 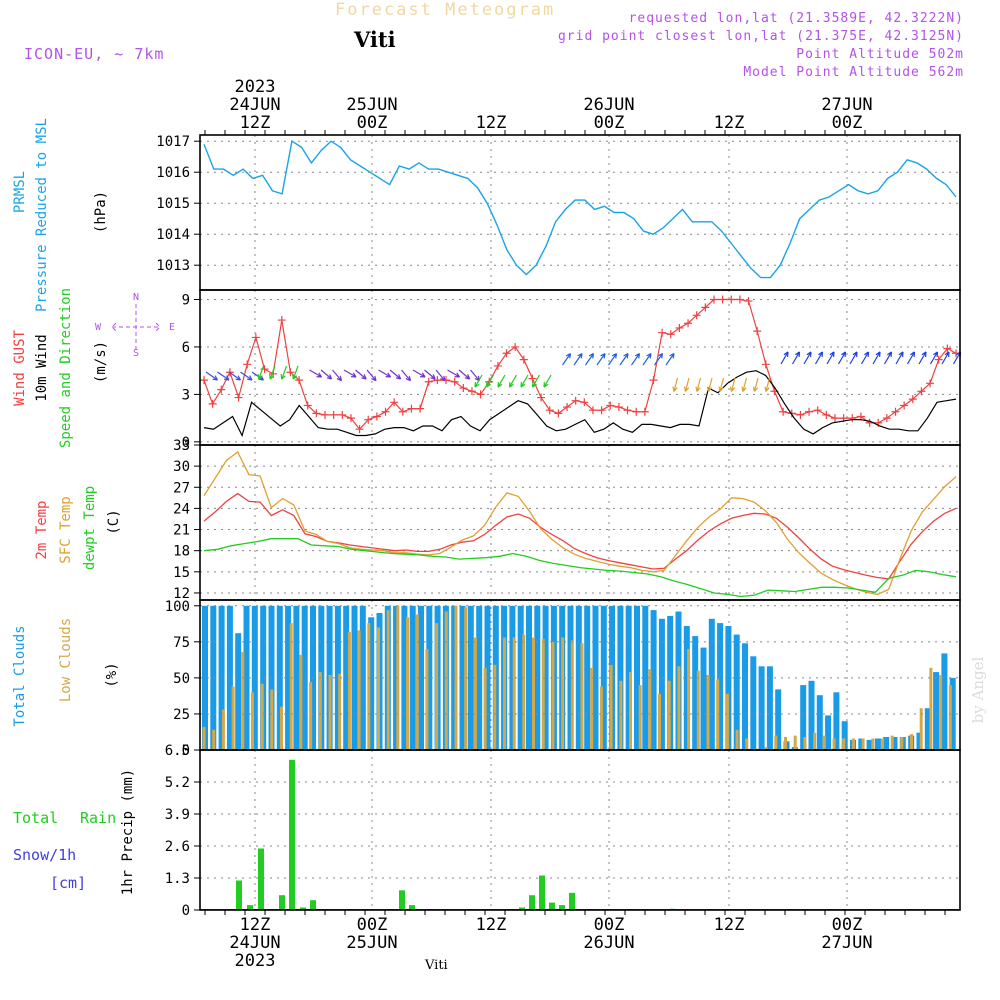 I want to click on temp-line-sfc, so click(x=580, y=523).